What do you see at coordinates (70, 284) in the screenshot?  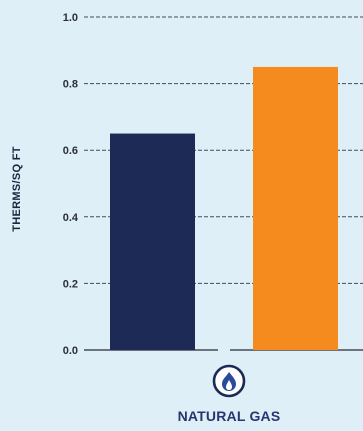 I see `y-tick-label: 0.2` at bounding box center [70, 284].